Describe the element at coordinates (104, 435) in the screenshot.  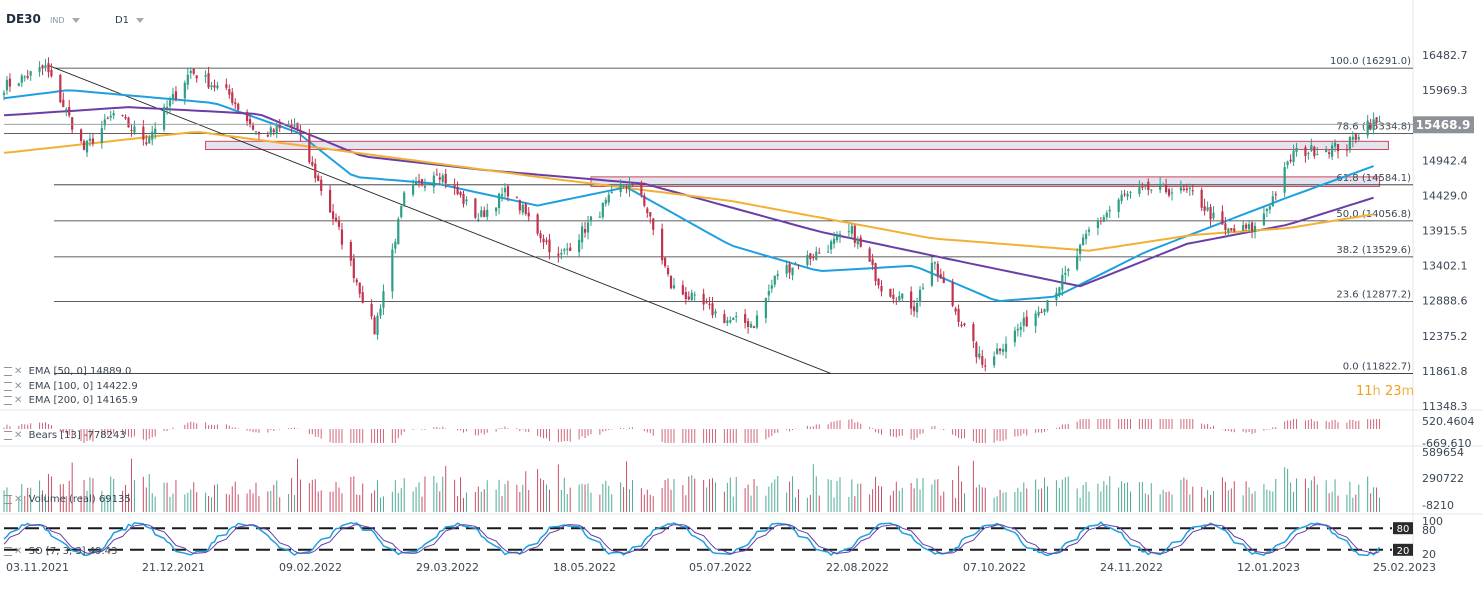
I see `bears-legend-value: -778243` at that location.